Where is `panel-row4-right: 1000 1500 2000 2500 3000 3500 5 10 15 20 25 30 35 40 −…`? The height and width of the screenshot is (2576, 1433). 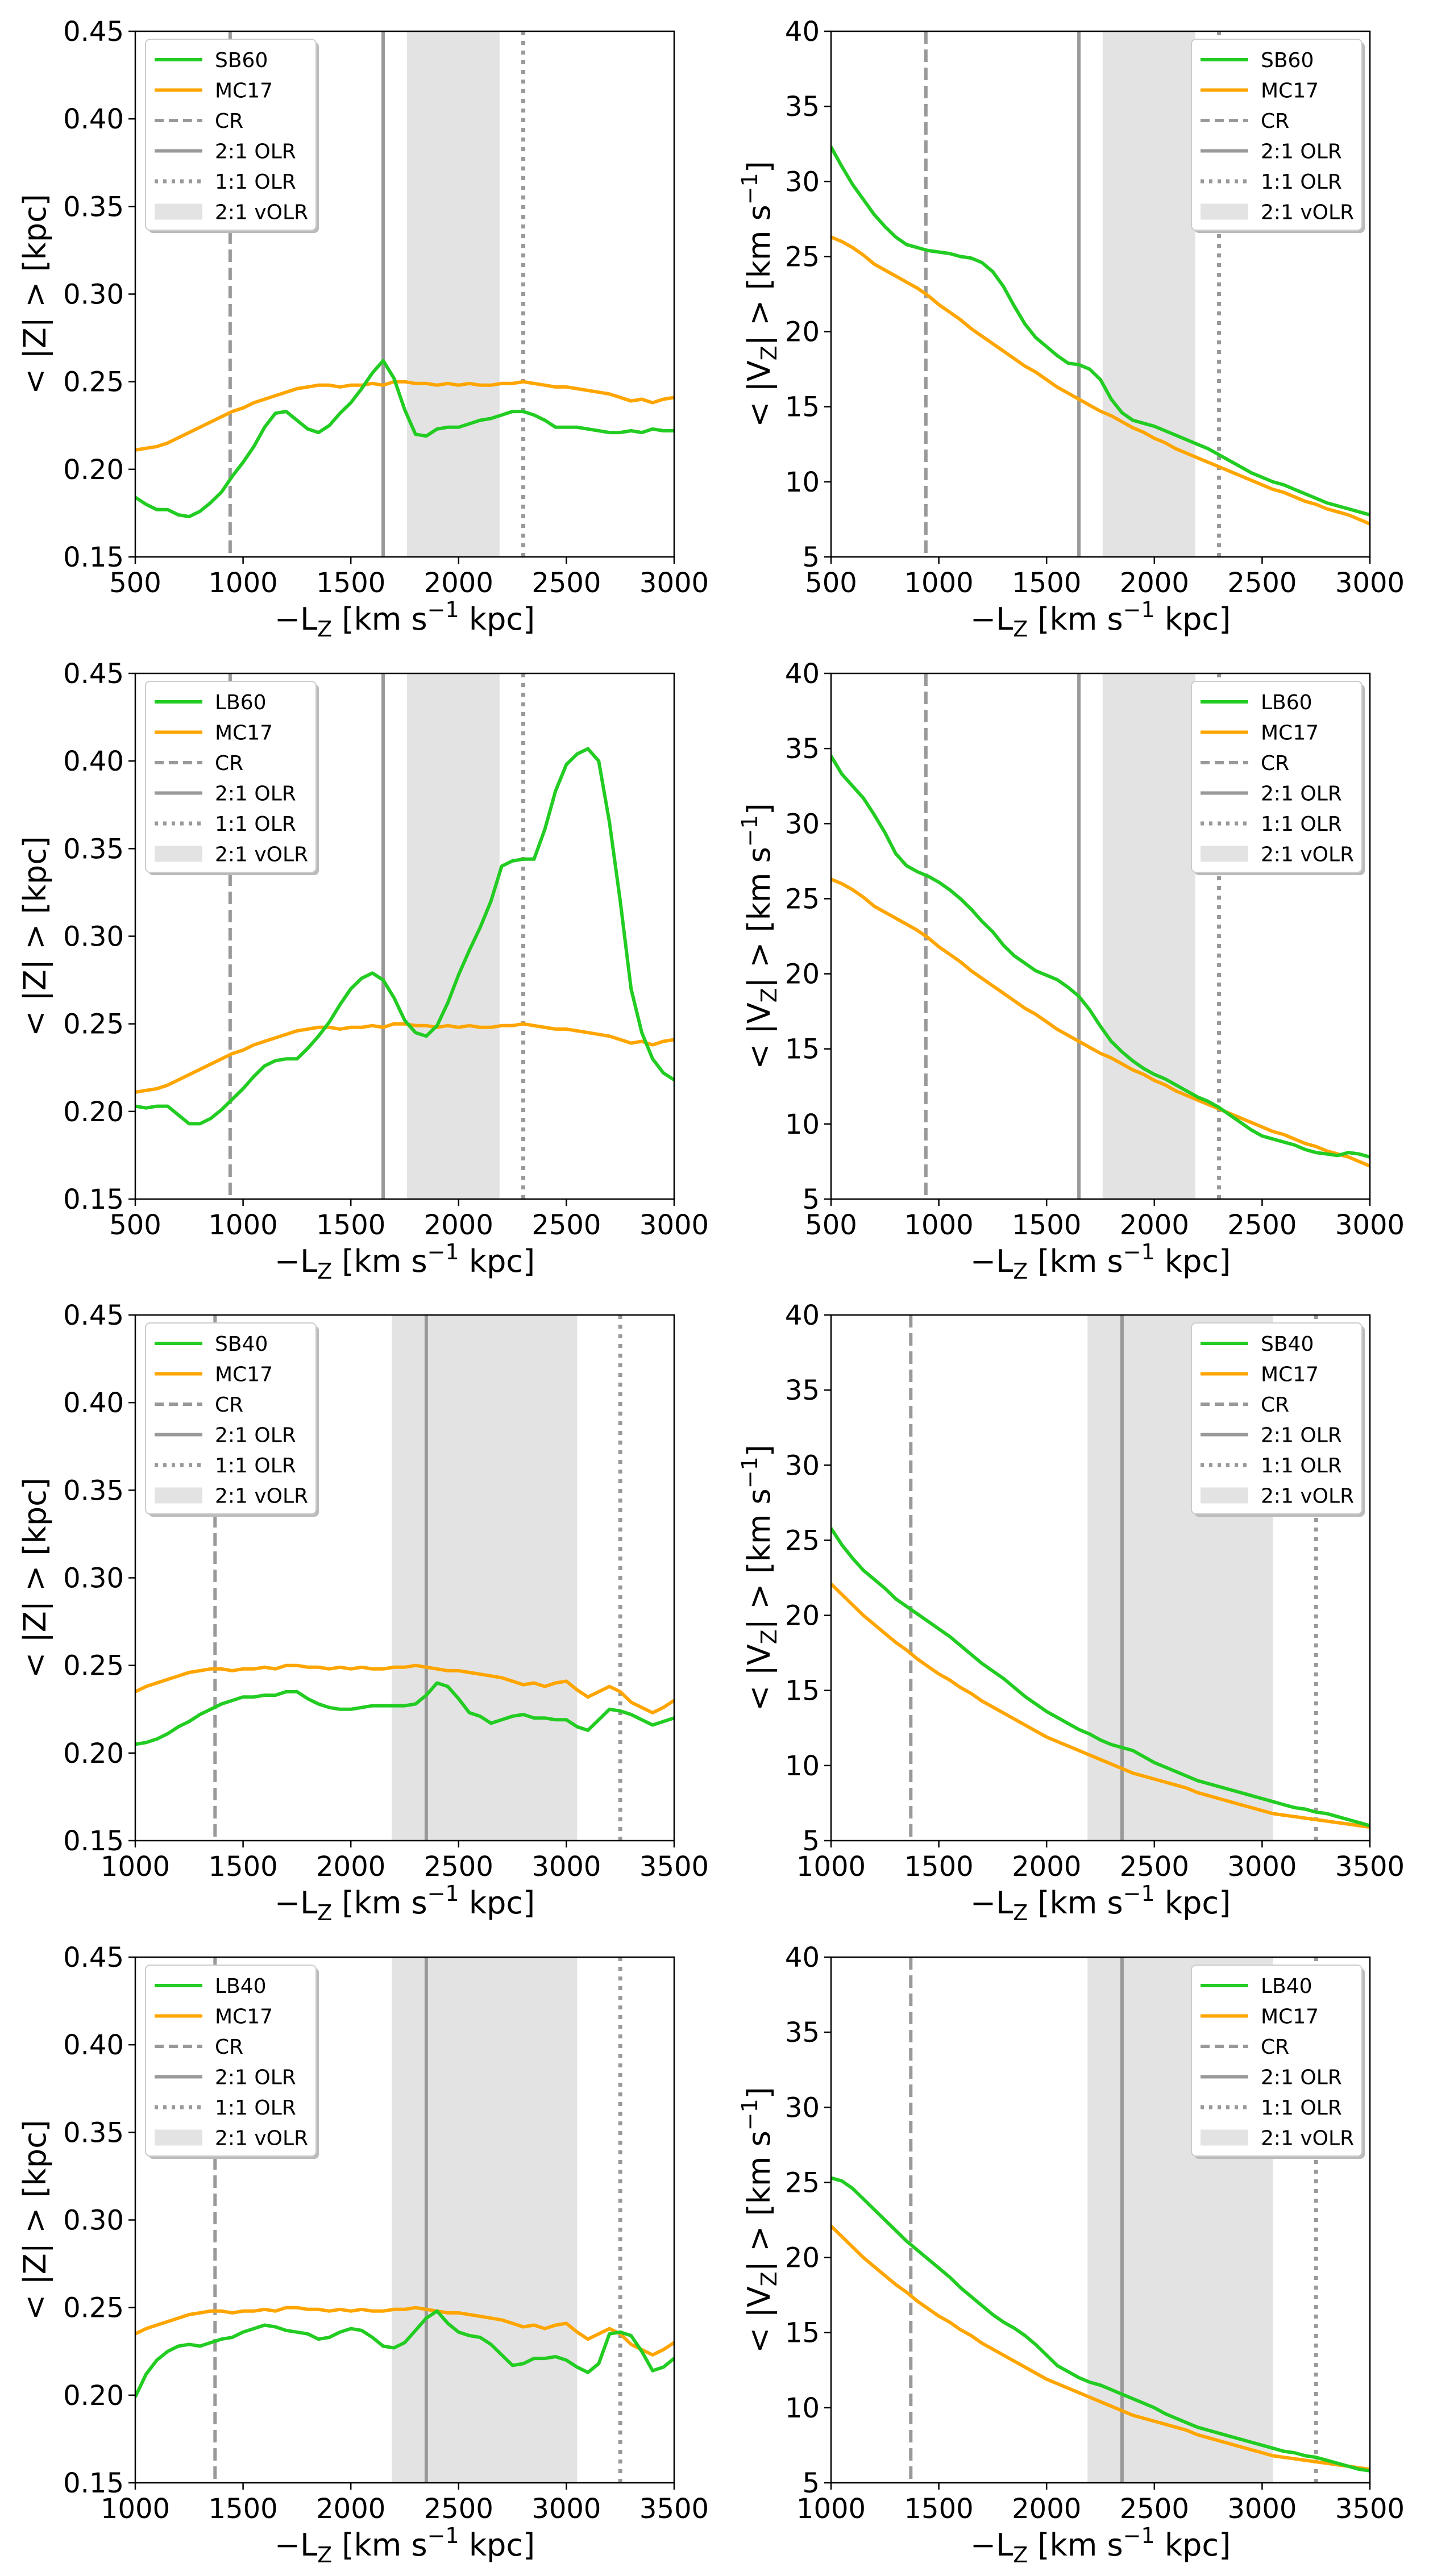
panel-row4-right: 1000 1500 2000 2500 3000 3500 5 10 15 20 25 30 35 40 −… is located at coordinates (1071, 2254).